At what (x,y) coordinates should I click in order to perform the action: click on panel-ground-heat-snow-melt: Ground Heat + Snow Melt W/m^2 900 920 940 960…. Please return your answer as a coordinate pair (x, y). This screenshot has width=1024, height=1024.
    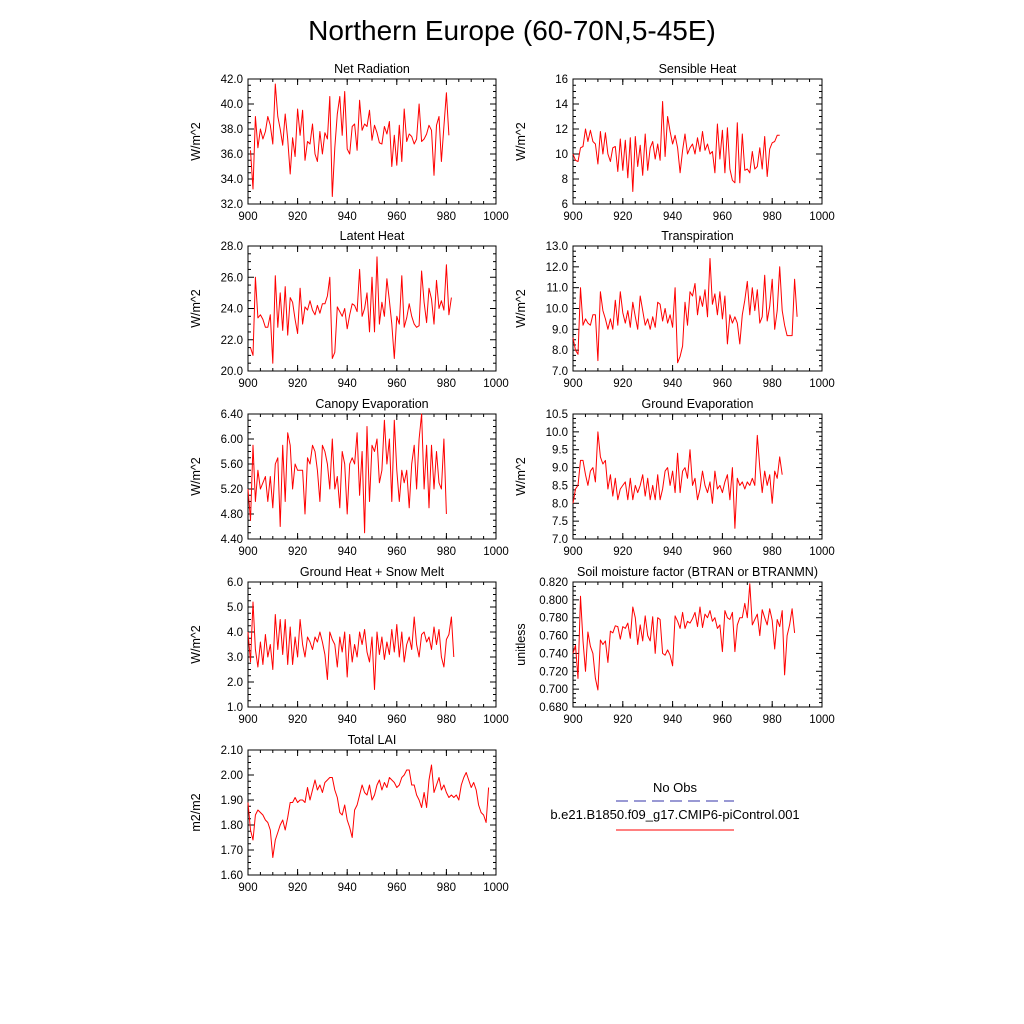
    Looking at the image, I should click on (349, 645).